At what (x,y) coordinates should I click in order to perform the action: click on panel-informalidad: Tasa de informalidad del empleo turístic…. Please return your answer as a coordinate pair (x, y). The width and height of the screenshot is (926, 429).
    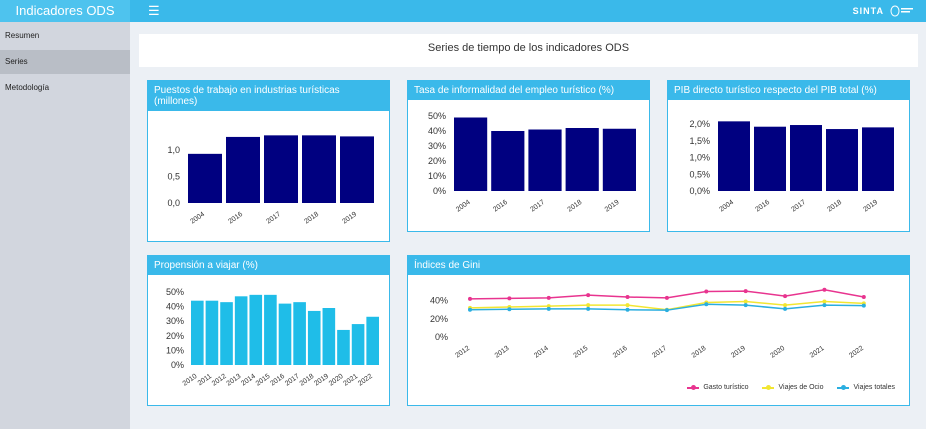
    Looking at the image, I should click on (528, 156).